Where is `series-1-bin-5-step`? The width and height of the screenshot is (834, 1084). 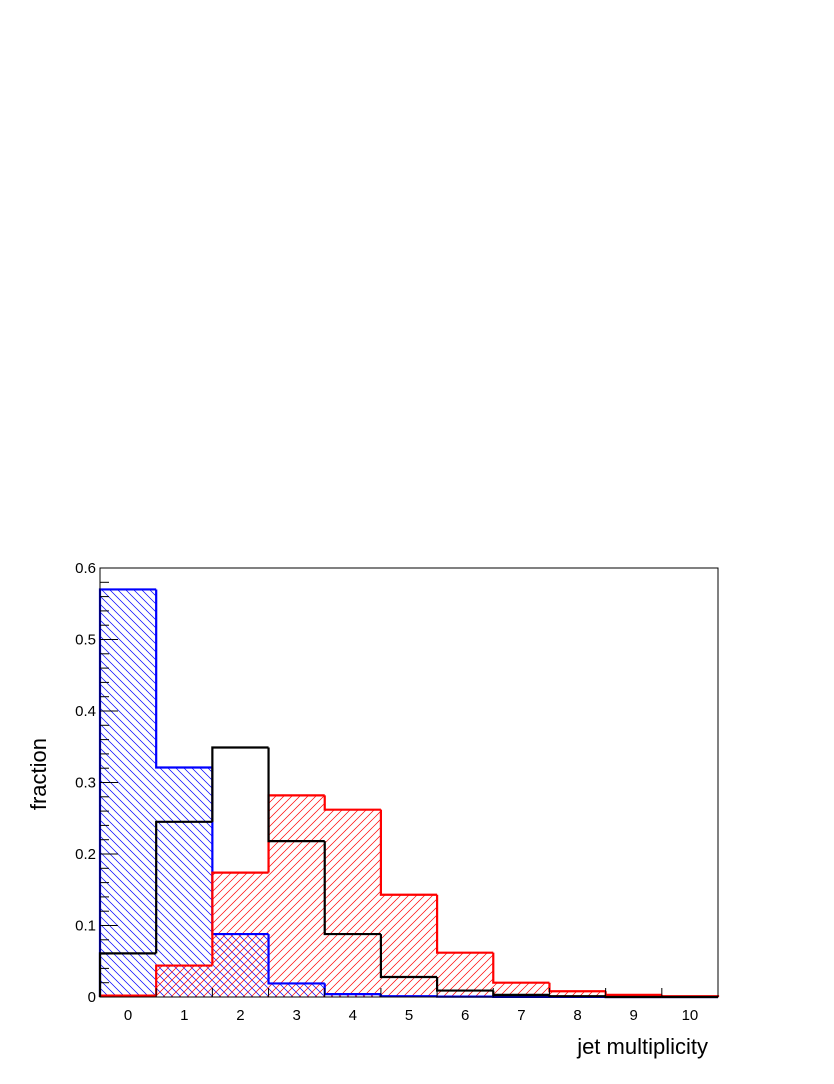 series-1-bin-5-step is located at coordinates (409, 852).